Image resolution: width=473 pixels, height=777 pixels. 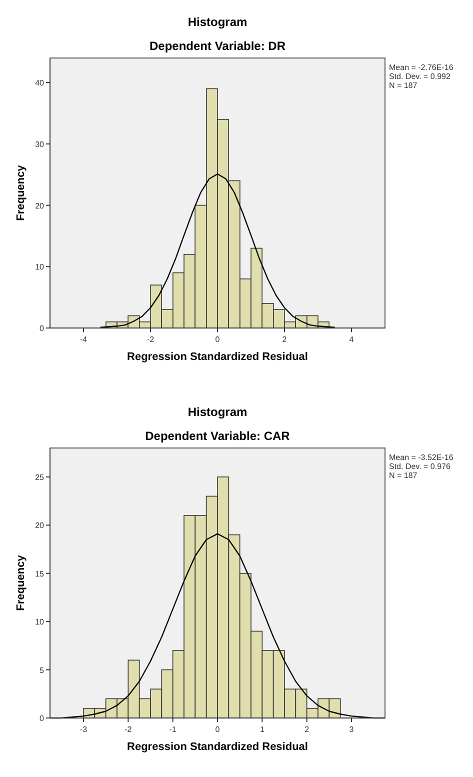 I want to click on text: Std. Dev. = 0.992, so click(x=420, y=76).